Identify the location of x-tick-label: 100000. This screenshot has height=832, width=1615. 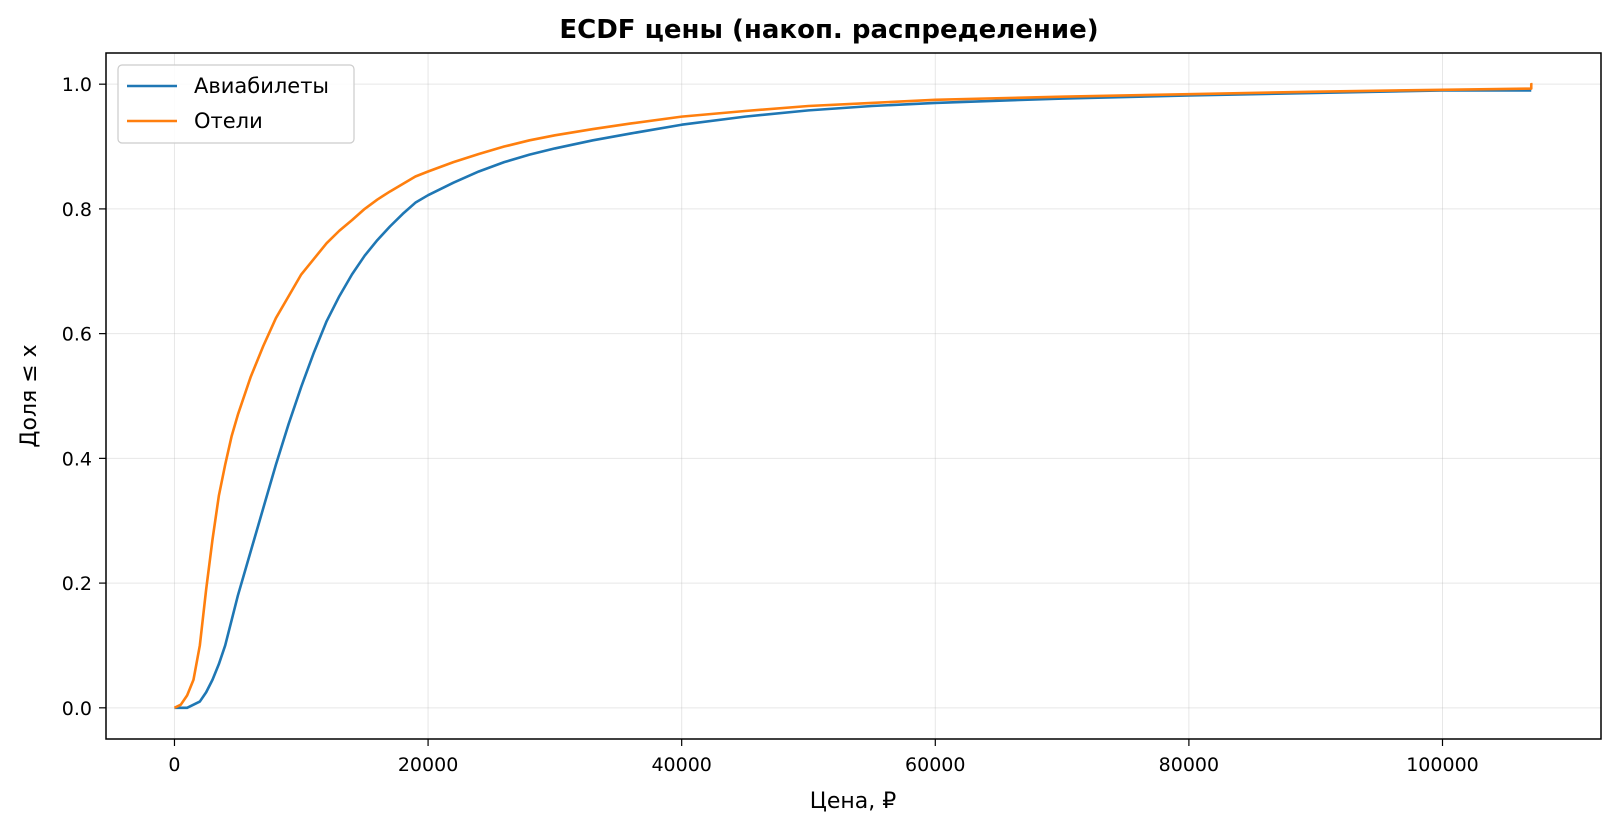
(1442, 765).